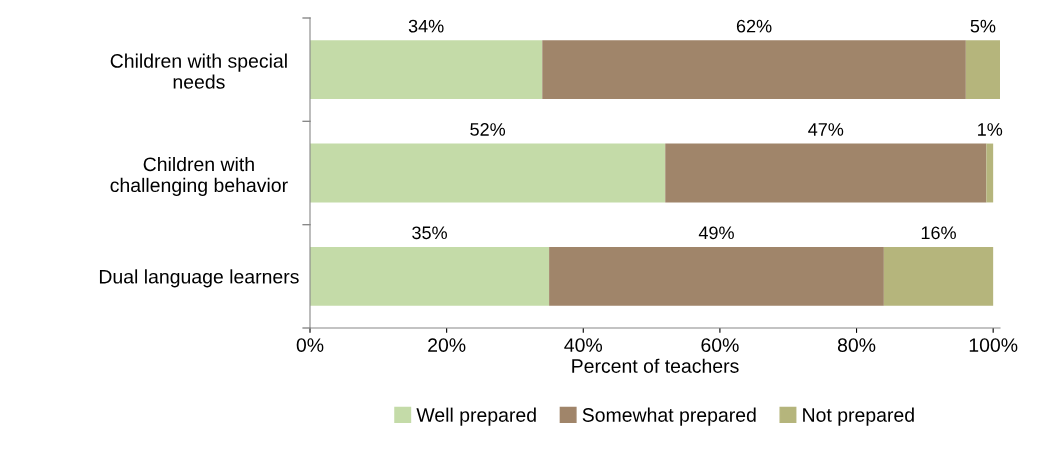 This screenshot has height=463, width=1039. Describe the element at coordinates (983, 26) in the screenshot. I see `data-label: 5%` at that location.